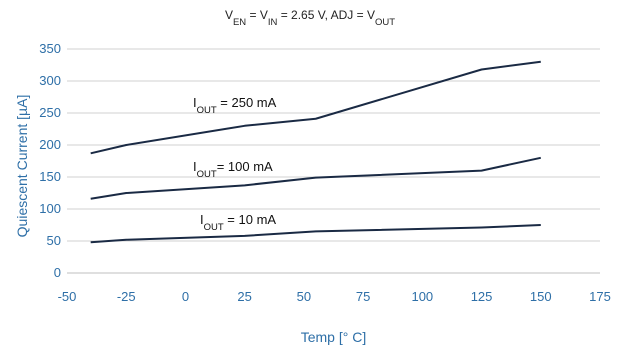 This screenshot has width=621, height=351. What do you see at coordinates (600, 296) in the screenshot?
I see `x-tick-label: 175` at bounding box center [600, 296].